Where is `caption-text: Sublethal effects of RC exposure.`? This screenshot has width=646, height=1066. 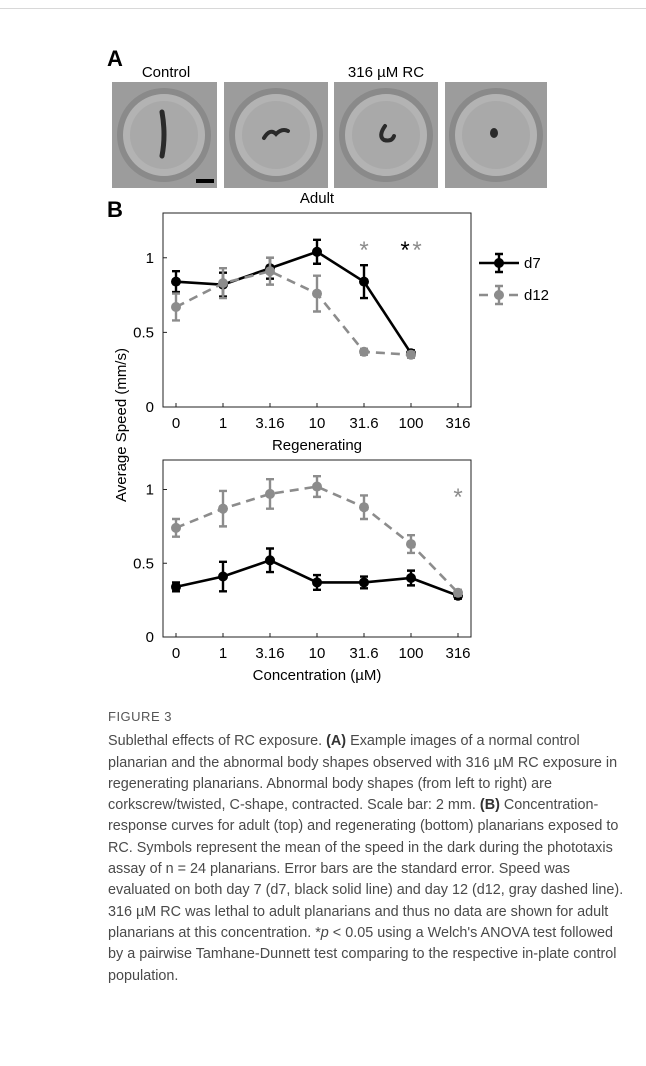 caption-text: Sublethal effects of RC exposure. is located at coordinates (217, 741).